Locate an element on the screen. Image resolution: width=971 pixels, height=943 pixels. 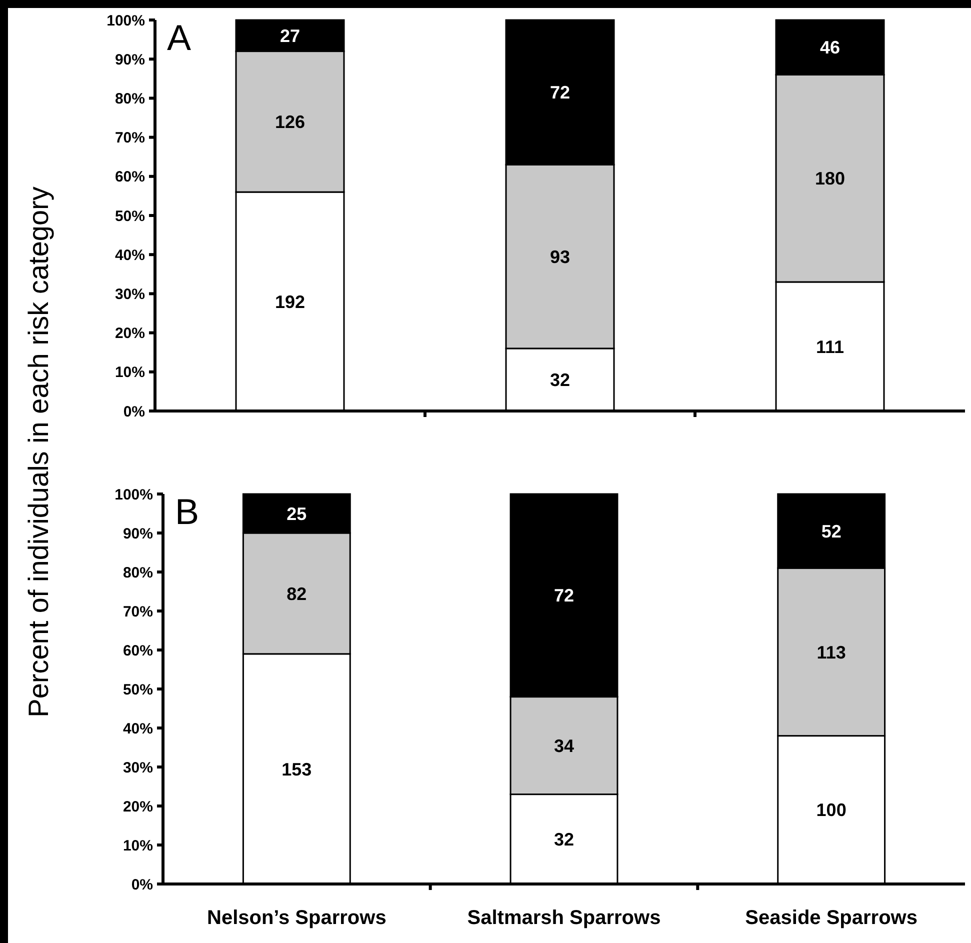
annotation: 100 is located at coordinates (831, 810).